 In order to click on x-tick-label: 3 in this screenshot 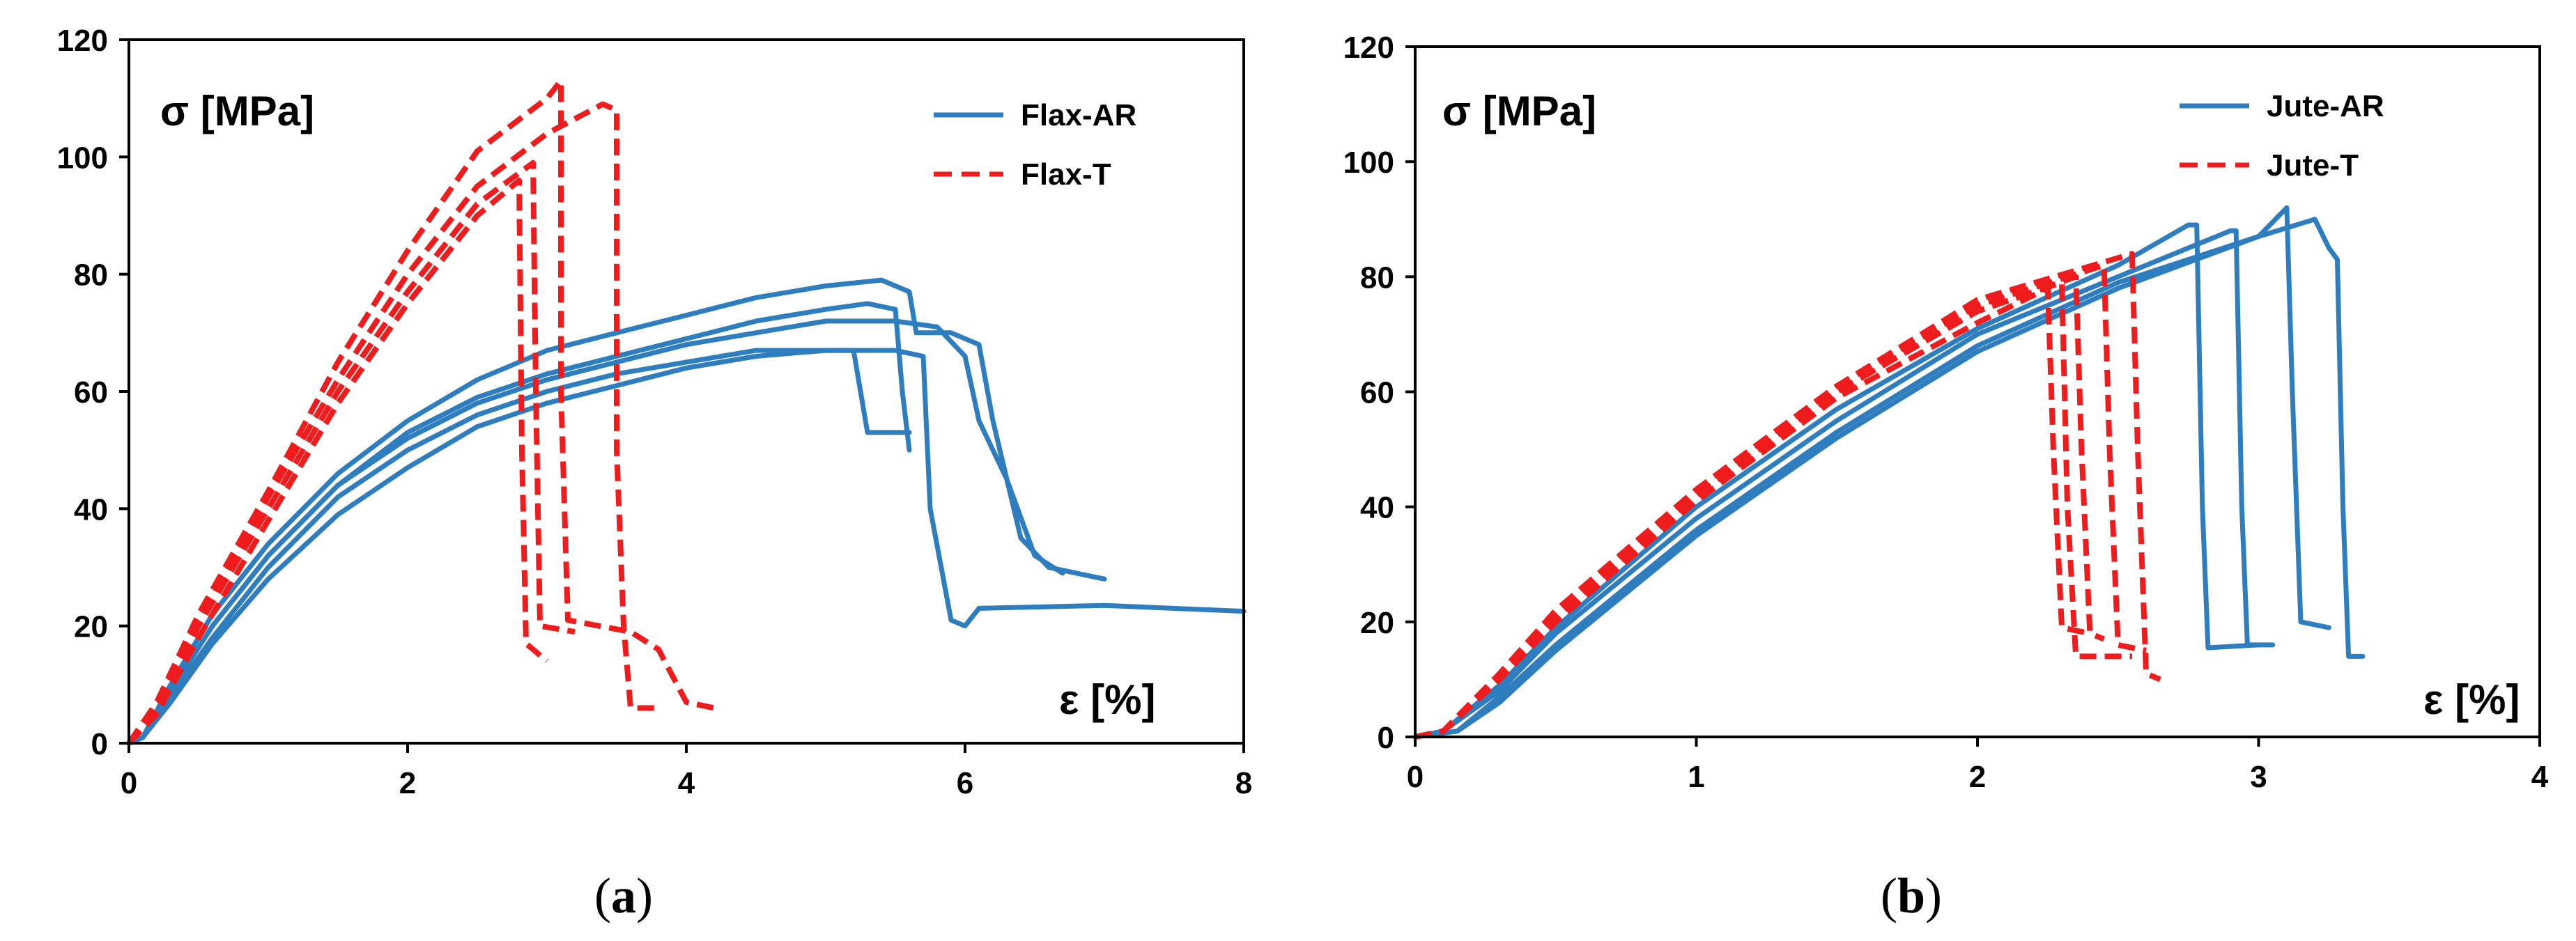, I will do `click(2258, 777)`.